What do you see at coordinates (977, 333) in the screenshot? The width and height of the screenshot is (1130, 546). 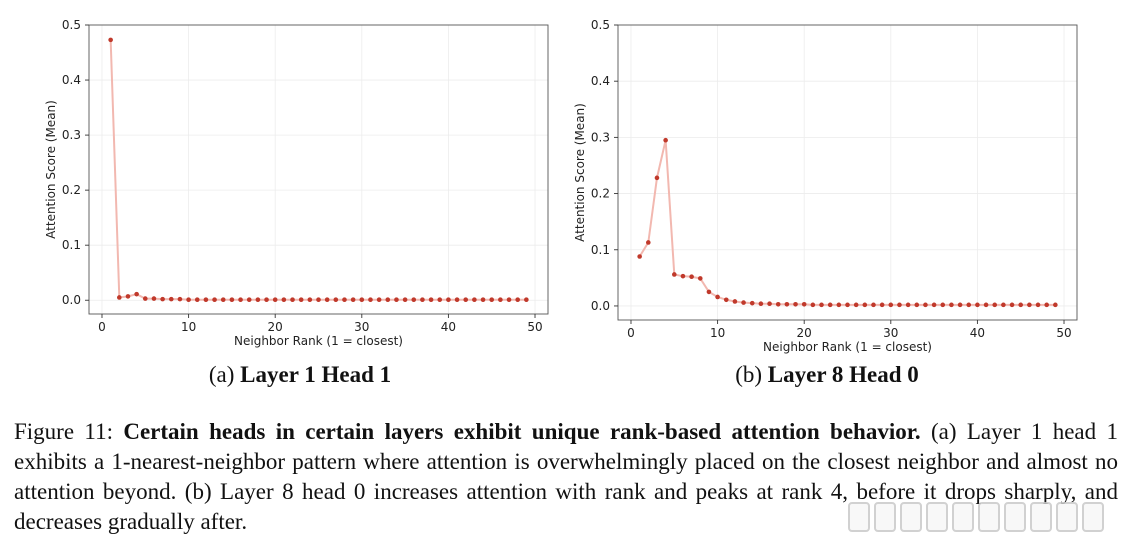 I see `x-tick-label: 40` at bounding box center [977, 333].